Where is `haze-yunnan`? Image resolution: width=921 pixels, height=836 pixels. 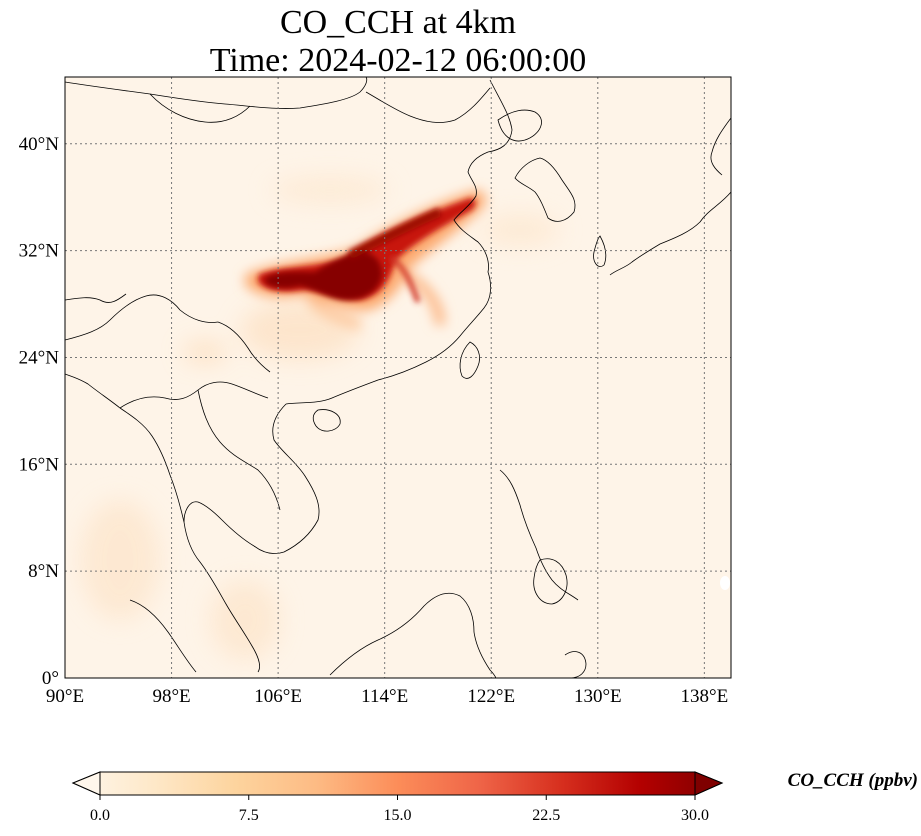 haze-yunnan is located at coordinates (205, 352).